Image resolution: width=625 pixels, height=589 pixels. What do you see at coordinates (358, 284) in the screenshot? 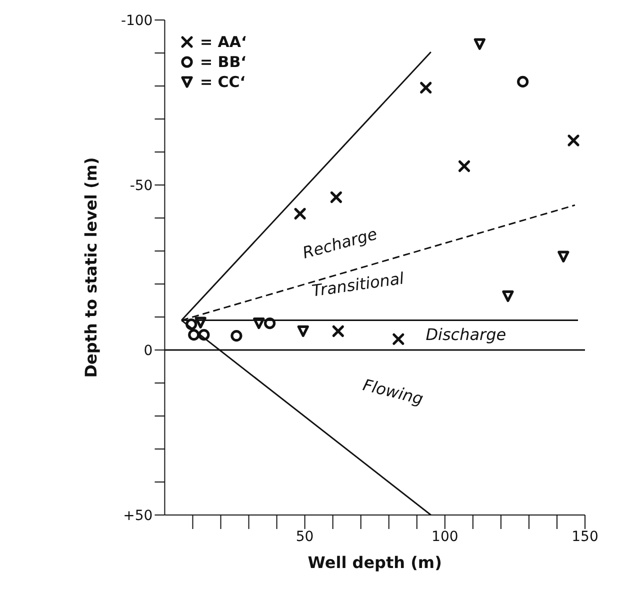
I see `annotation: Transitional` at bounding box center [358, 284].